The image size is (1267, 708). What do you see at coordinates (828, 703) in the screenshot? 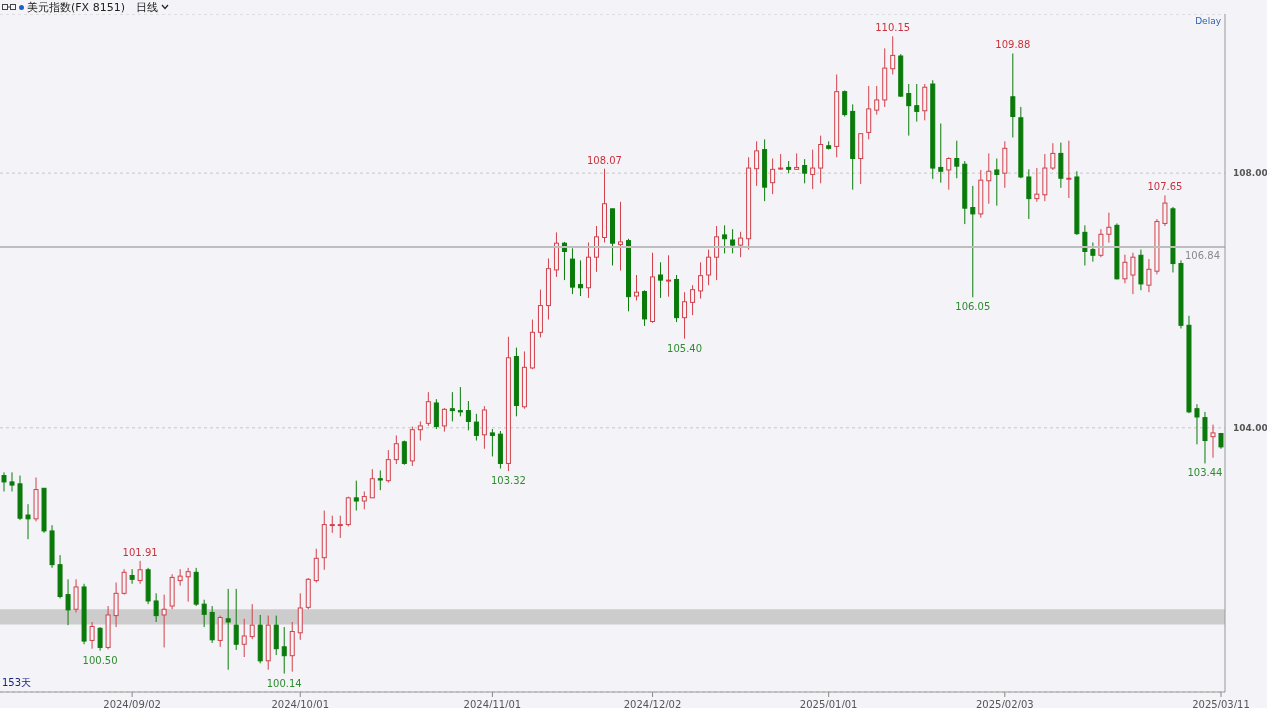
I see `x-tick-label: 2025/01/01` at bounding box center [828, 703].